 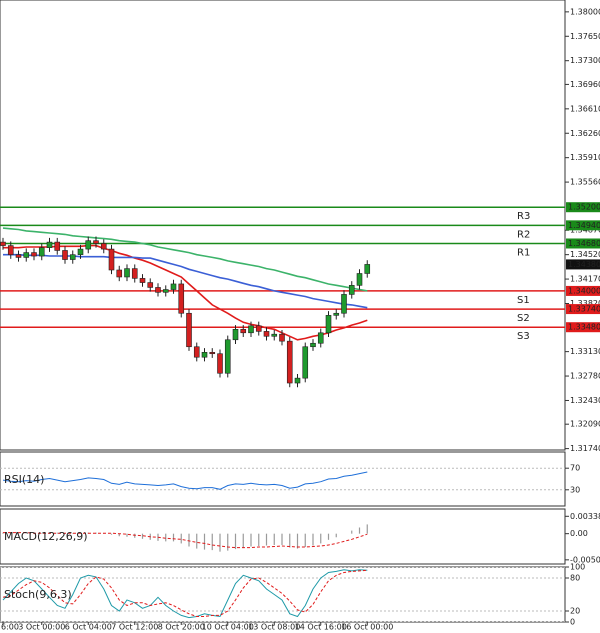 What do you see at coordinates (585, 182) in the screenshot?
I see `y-tick-label: 1.35560` at bounding box center [585, 182].